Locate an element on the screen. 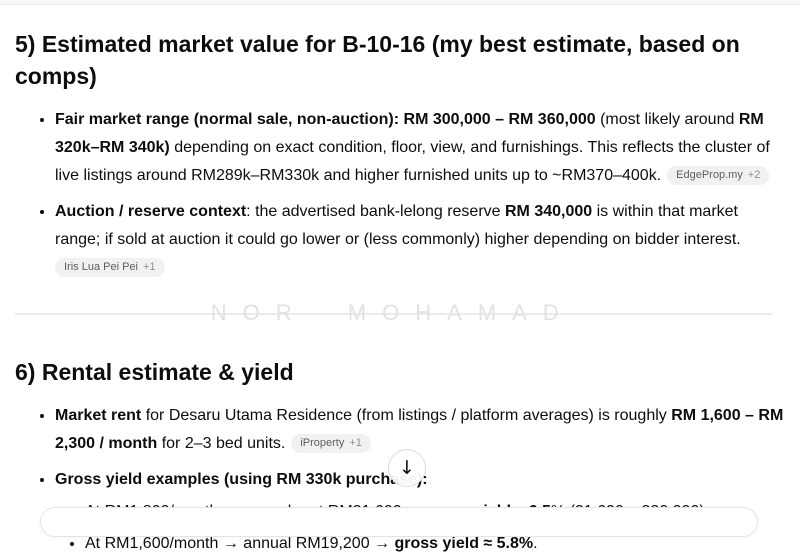 The width and height of the screenshot is (800, 558). citation-row: Iris Lua Pei Pei +1 is located at coordinates (420, 268).